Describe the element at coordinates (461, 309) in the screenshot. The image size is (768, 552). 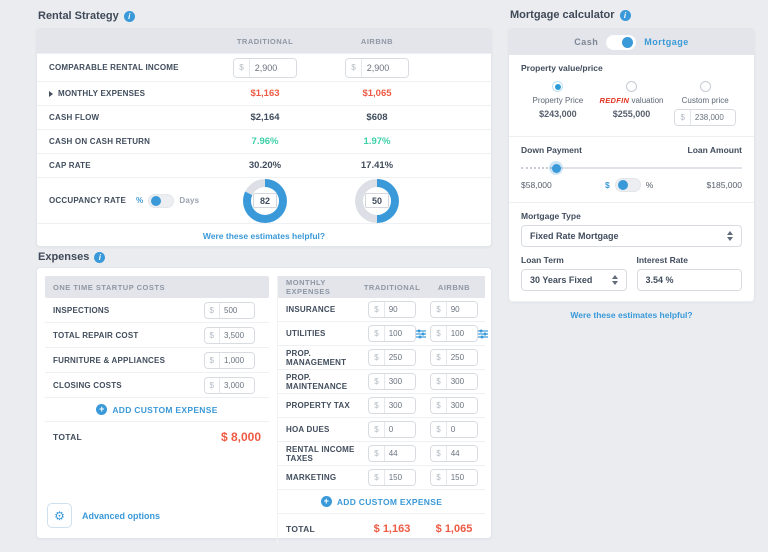
I see `insurance-airbnb-input` at that location.